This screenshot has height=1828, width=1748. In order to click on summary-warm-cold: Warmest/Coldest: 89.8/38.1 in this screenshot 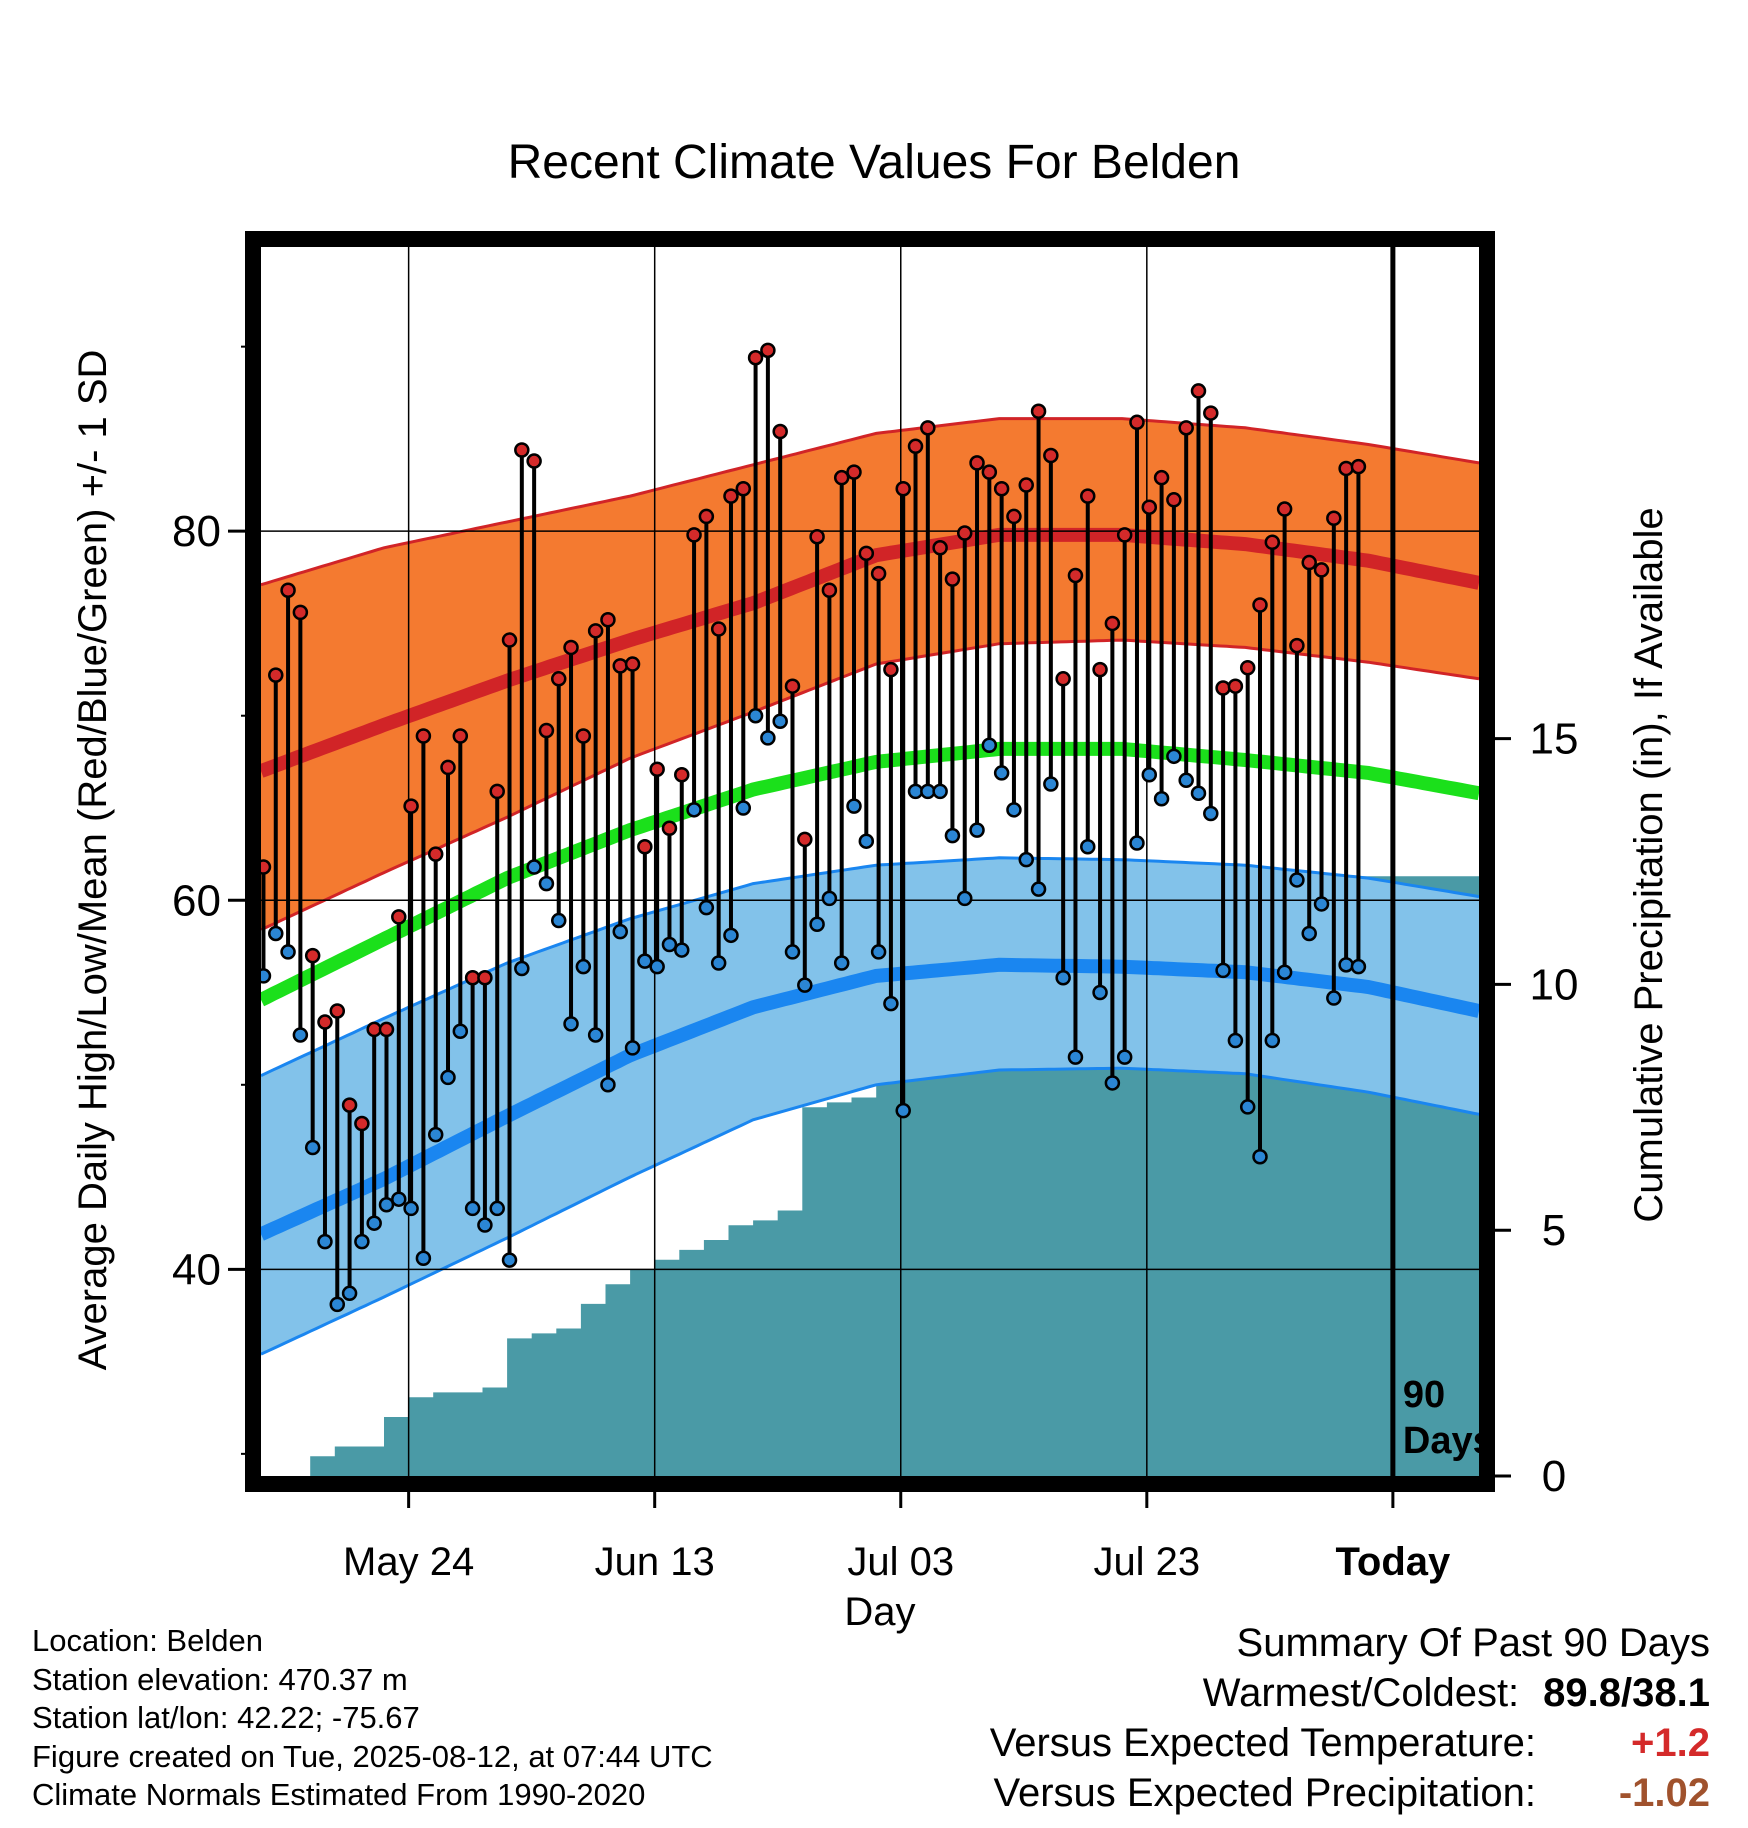, I will do `click(1350, 1693)`.